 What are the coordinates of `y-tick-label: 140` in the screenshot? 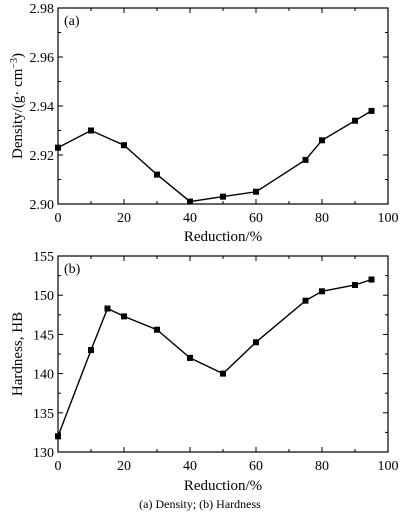 It's located at (43, 375).